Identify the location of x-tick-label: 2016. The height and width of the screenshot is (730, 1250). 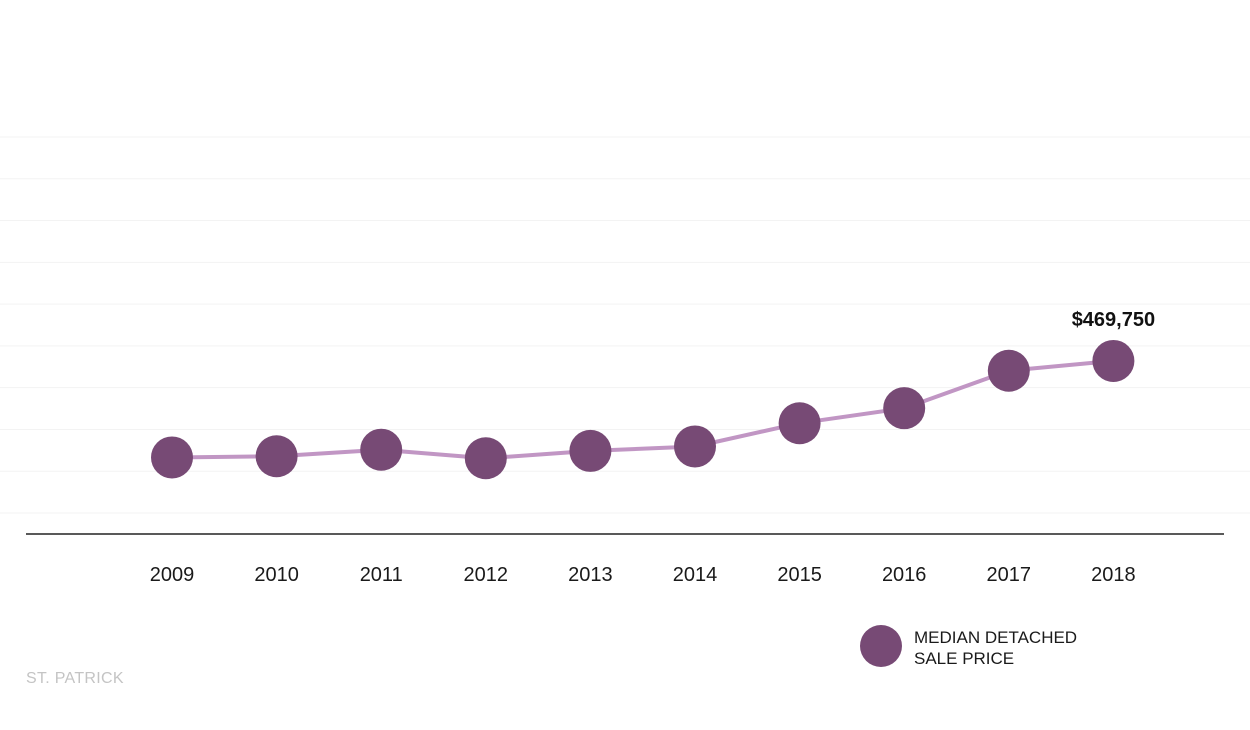
(904, 575).